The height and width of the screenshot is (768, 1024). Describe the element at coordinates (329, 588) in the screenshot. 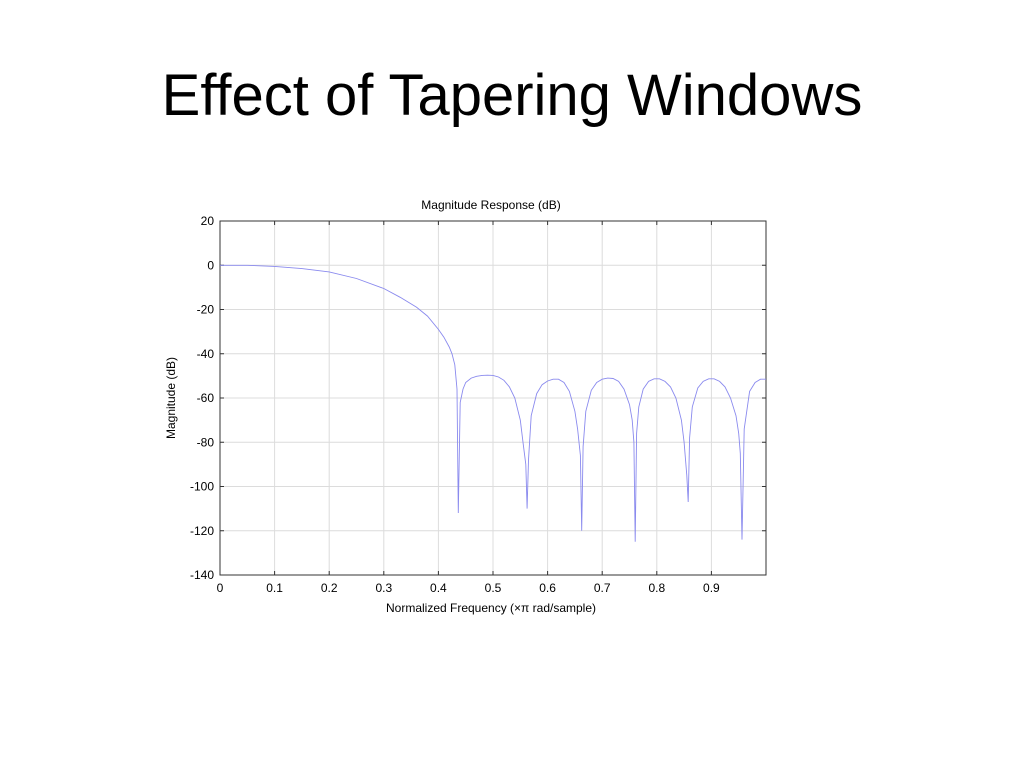

I see `x-tick-label: 0.2` at that location.